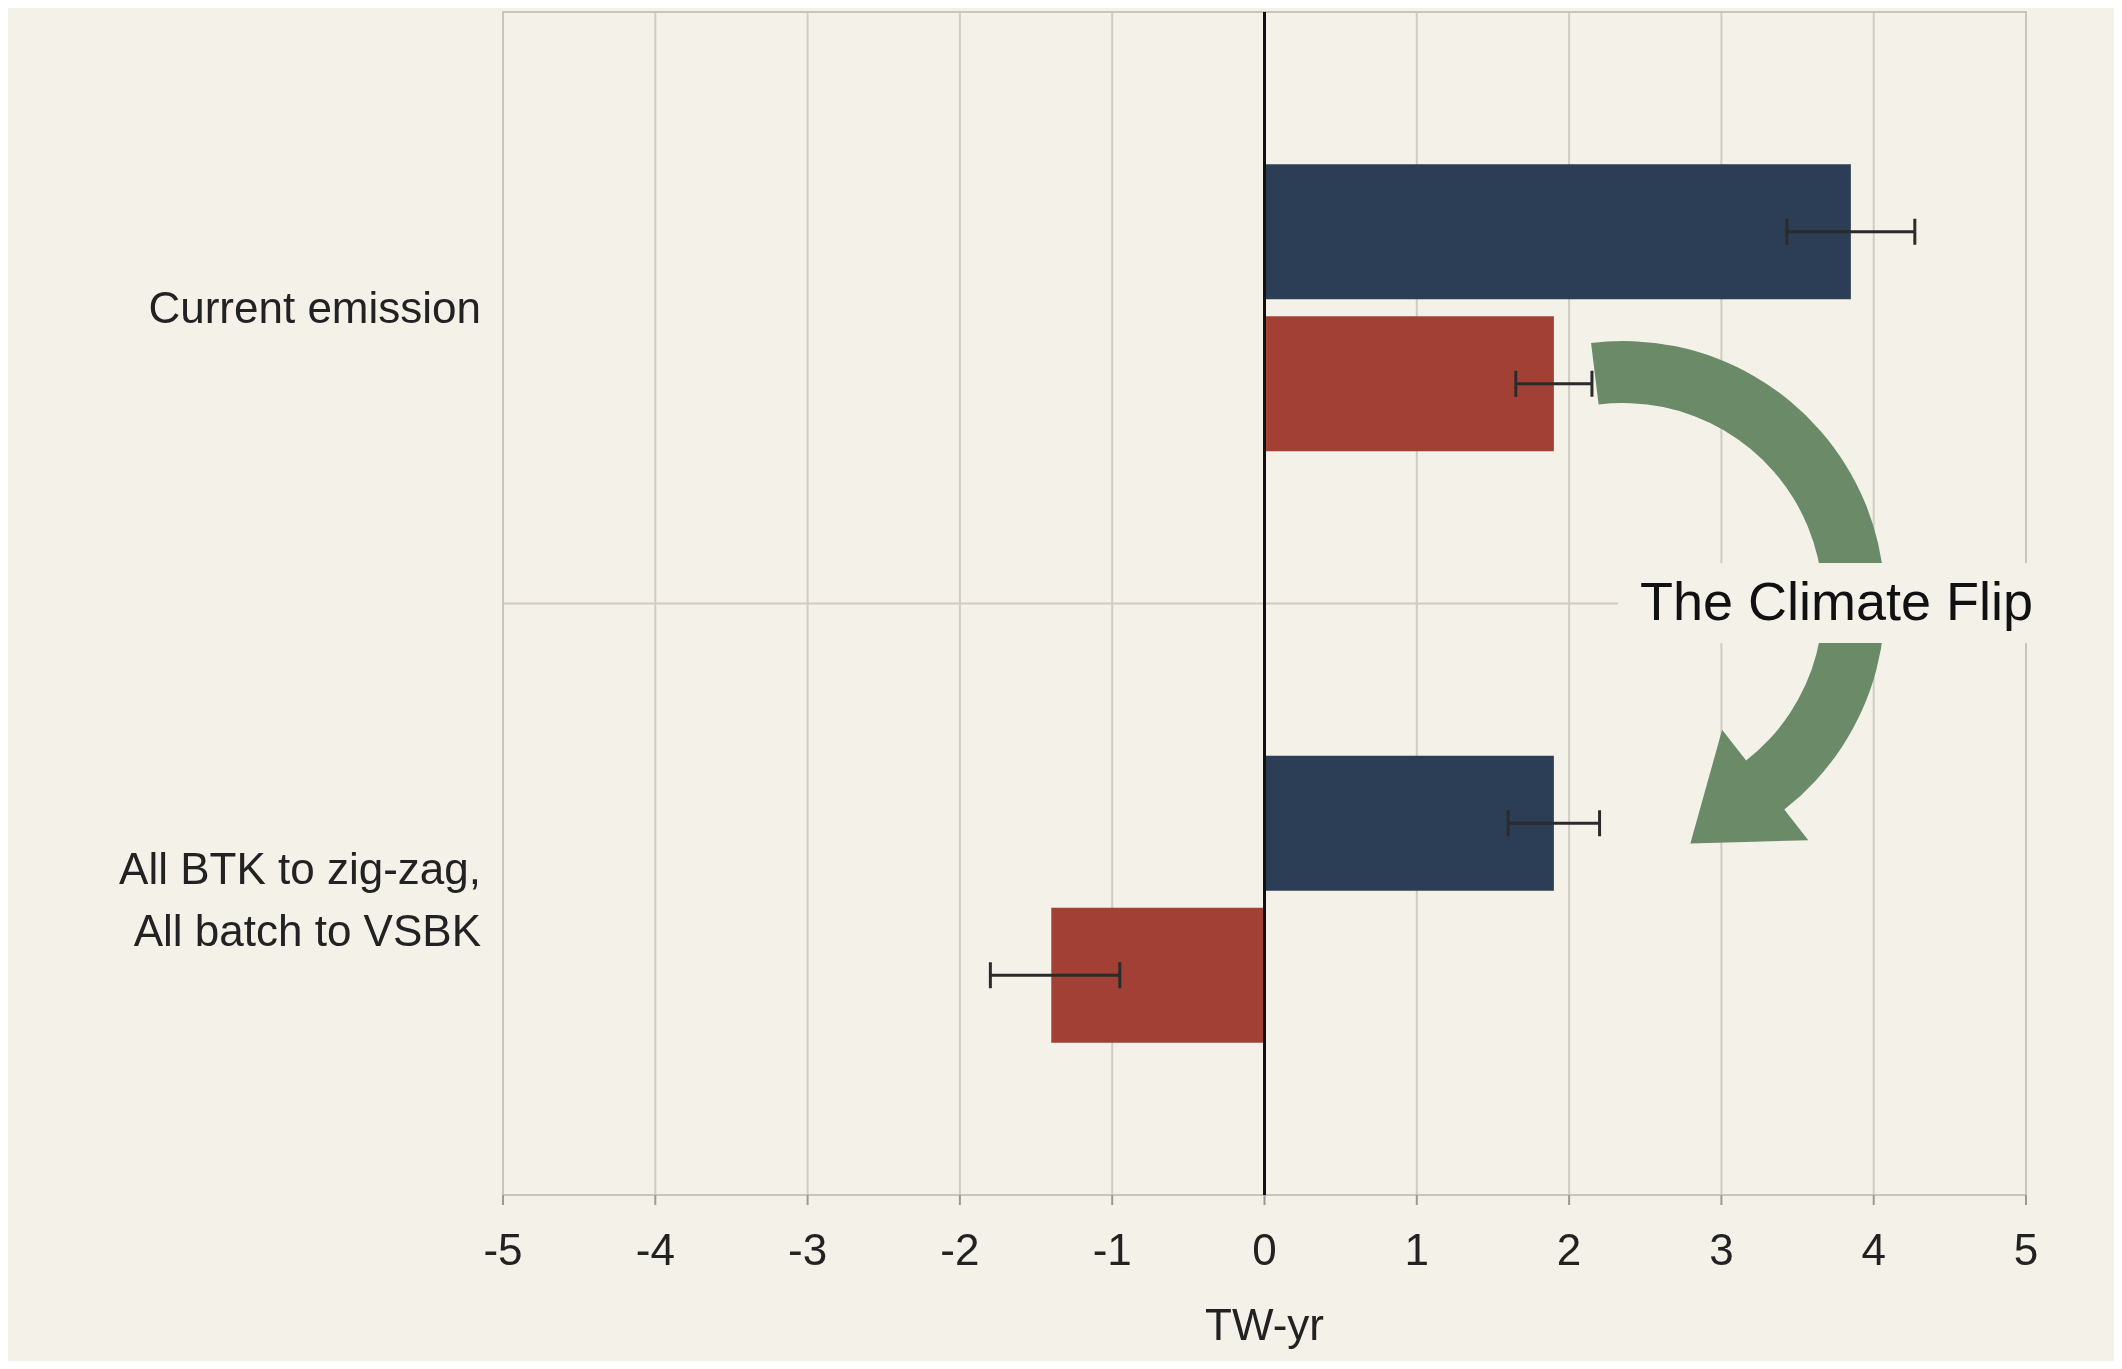 This screenshot has height=1369, width=2122. Describe the element at coordinates (503, 1249) in the screenshot. I see `x-tick-label: -5` at that location.